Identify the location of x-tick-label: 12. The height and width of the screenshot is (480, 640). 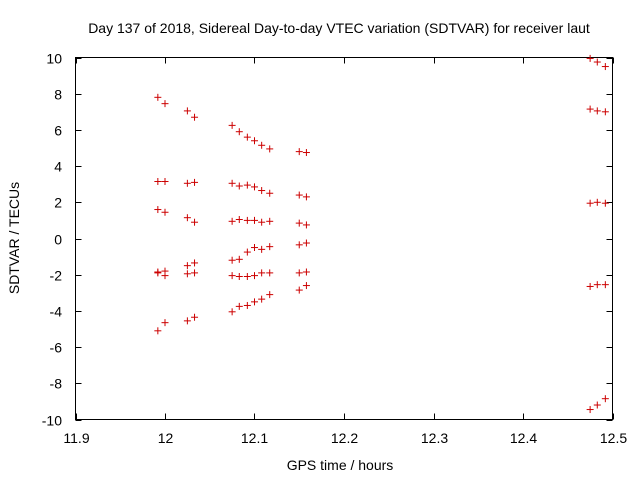
(166, 438).